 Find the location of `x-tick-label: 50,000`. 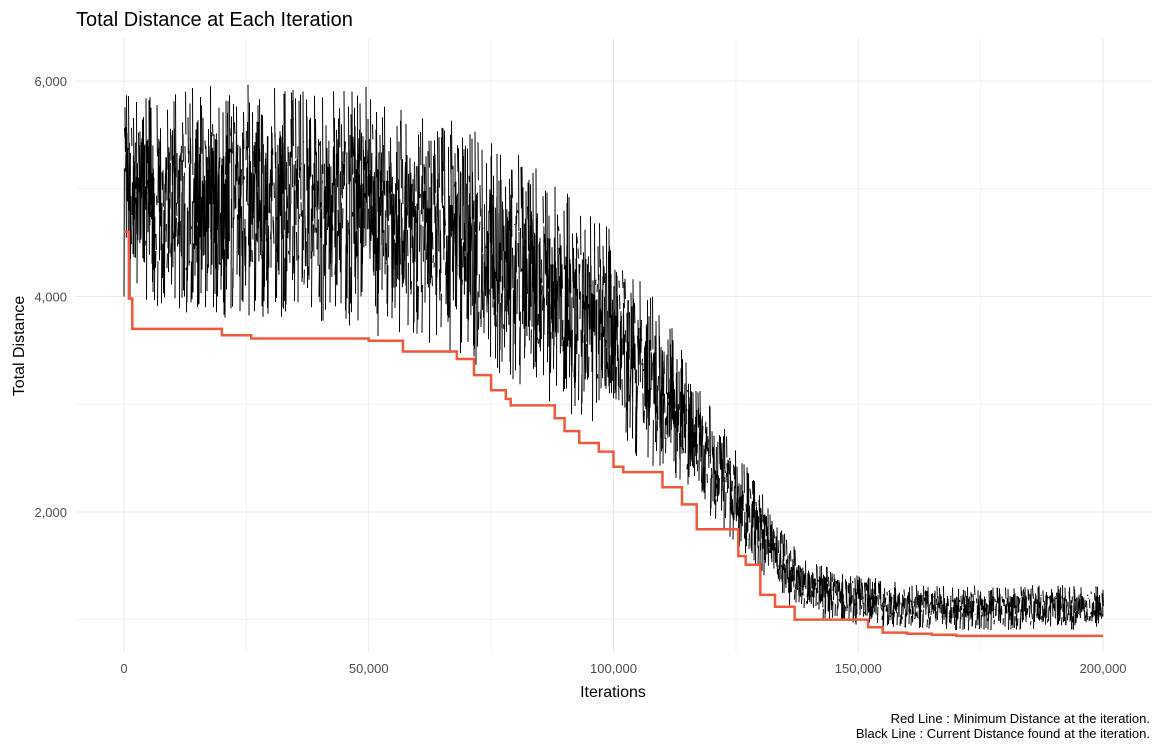

x-tick-label: 50,000 is located at coordinates (369, 668).